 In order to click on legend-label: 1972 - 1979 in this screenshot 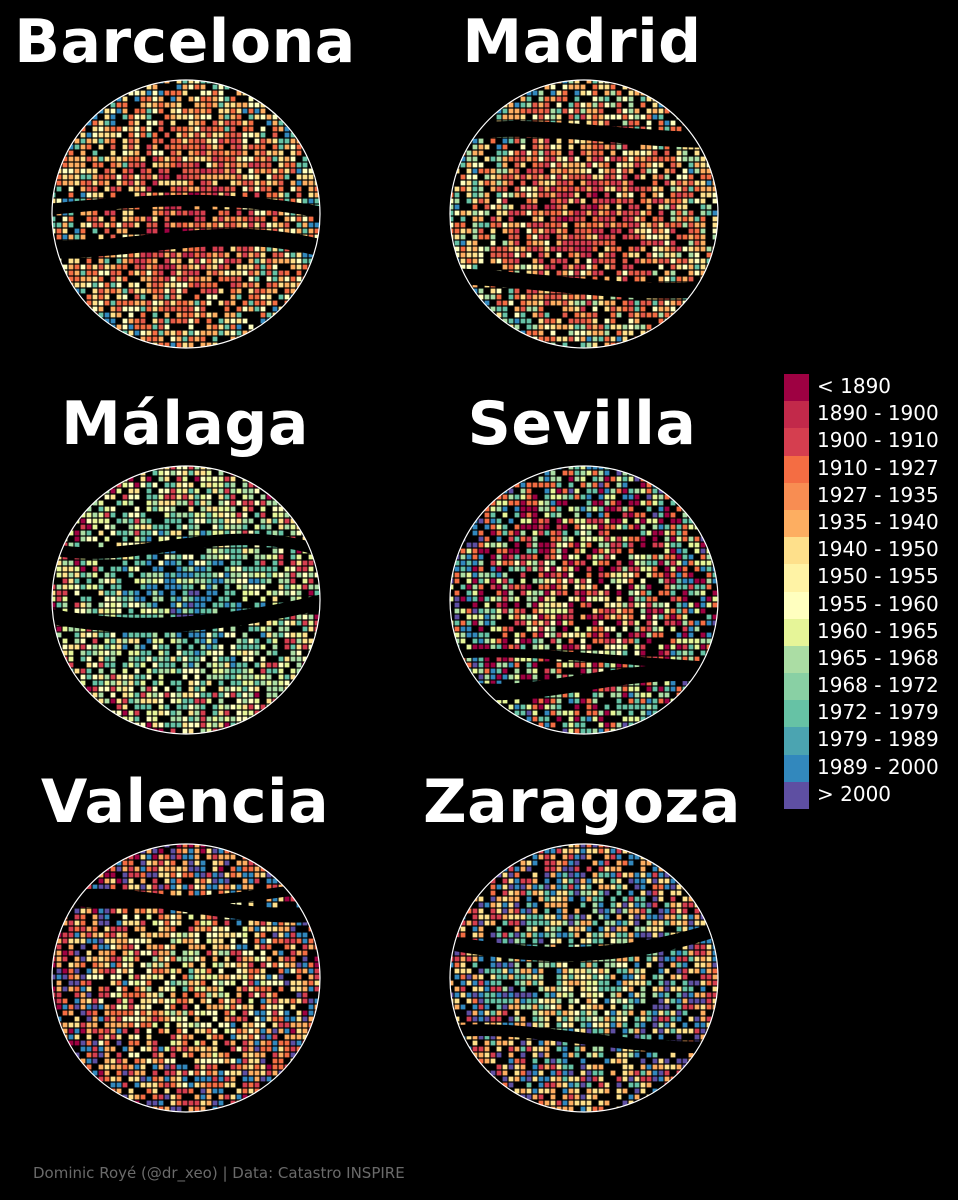, I will do `click(878, 712)`.